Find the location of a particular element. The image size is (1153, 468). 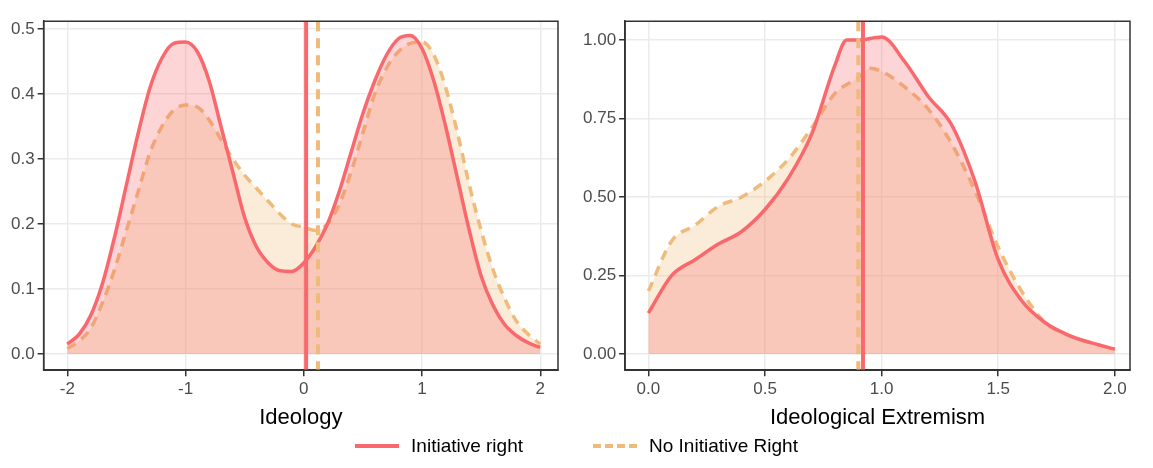

y-tick-label: 1.00 is located at coordinates (599, 39).